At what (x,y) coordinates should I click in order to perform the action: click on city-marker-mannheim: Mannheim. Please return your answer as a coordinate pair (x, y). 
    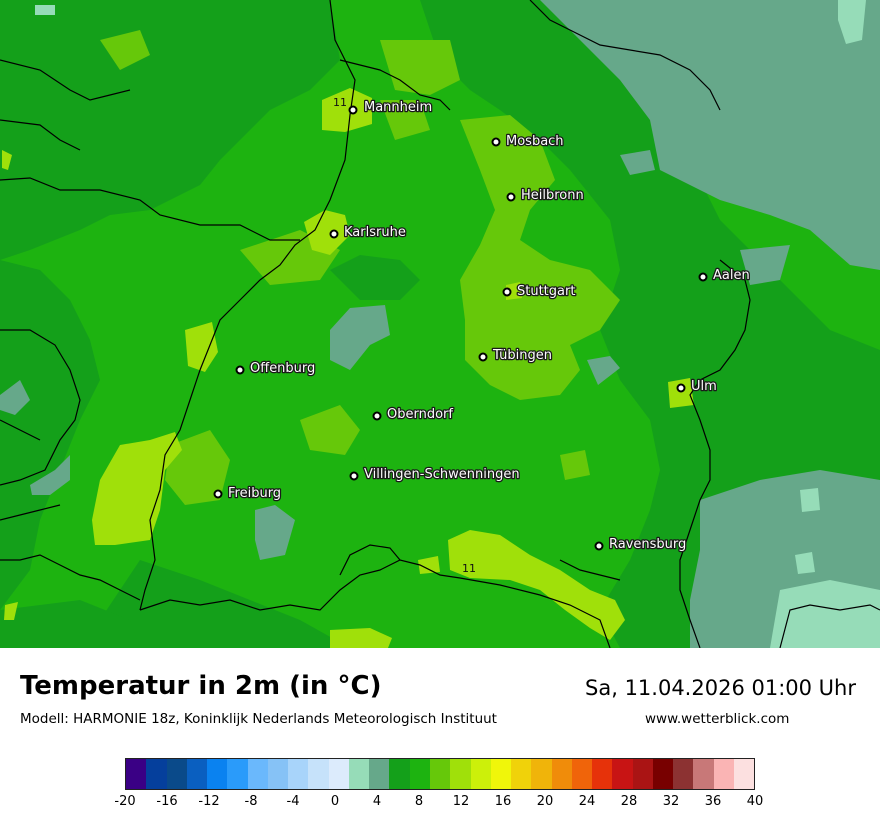
    Looking at the image, I should click on (390, 107).